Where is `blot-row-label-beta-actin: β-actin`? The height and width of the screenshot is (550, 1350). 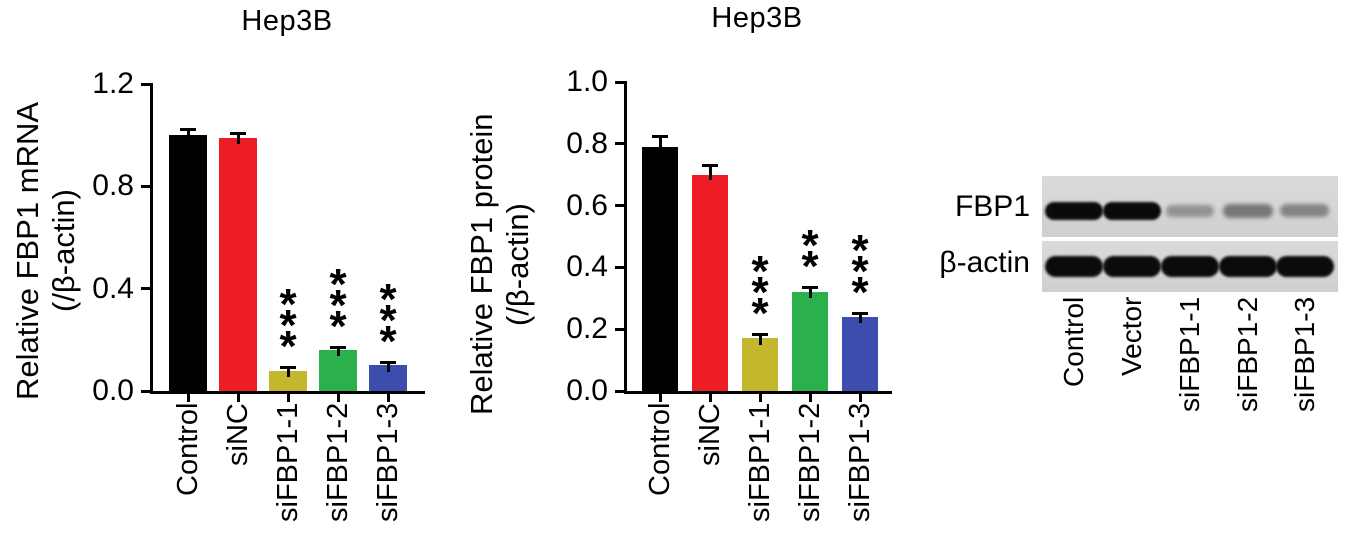
blot-row-label-beta-actin: β-actin is located at coordinates (984, 262).